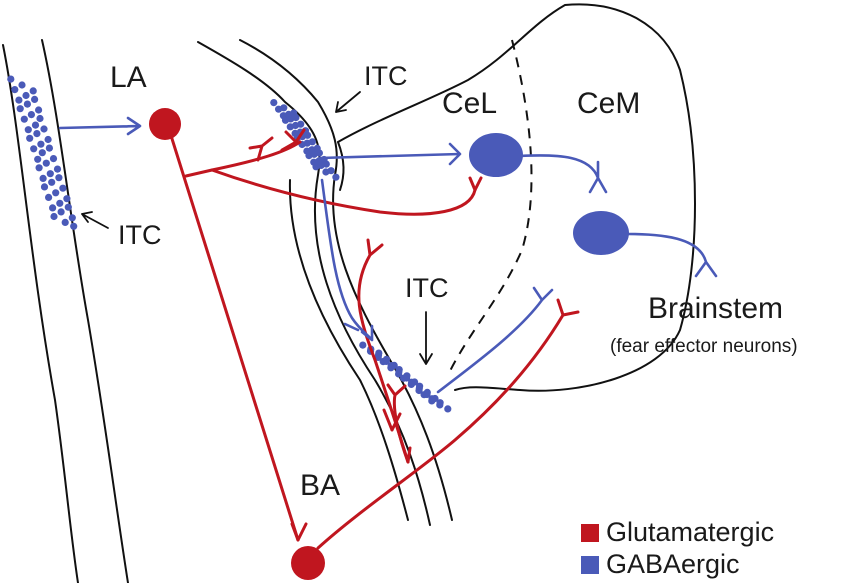 This screenshot has width=841, height=583. I want to click on legend: Glutamatergic GABAergic, so click(677, 548).